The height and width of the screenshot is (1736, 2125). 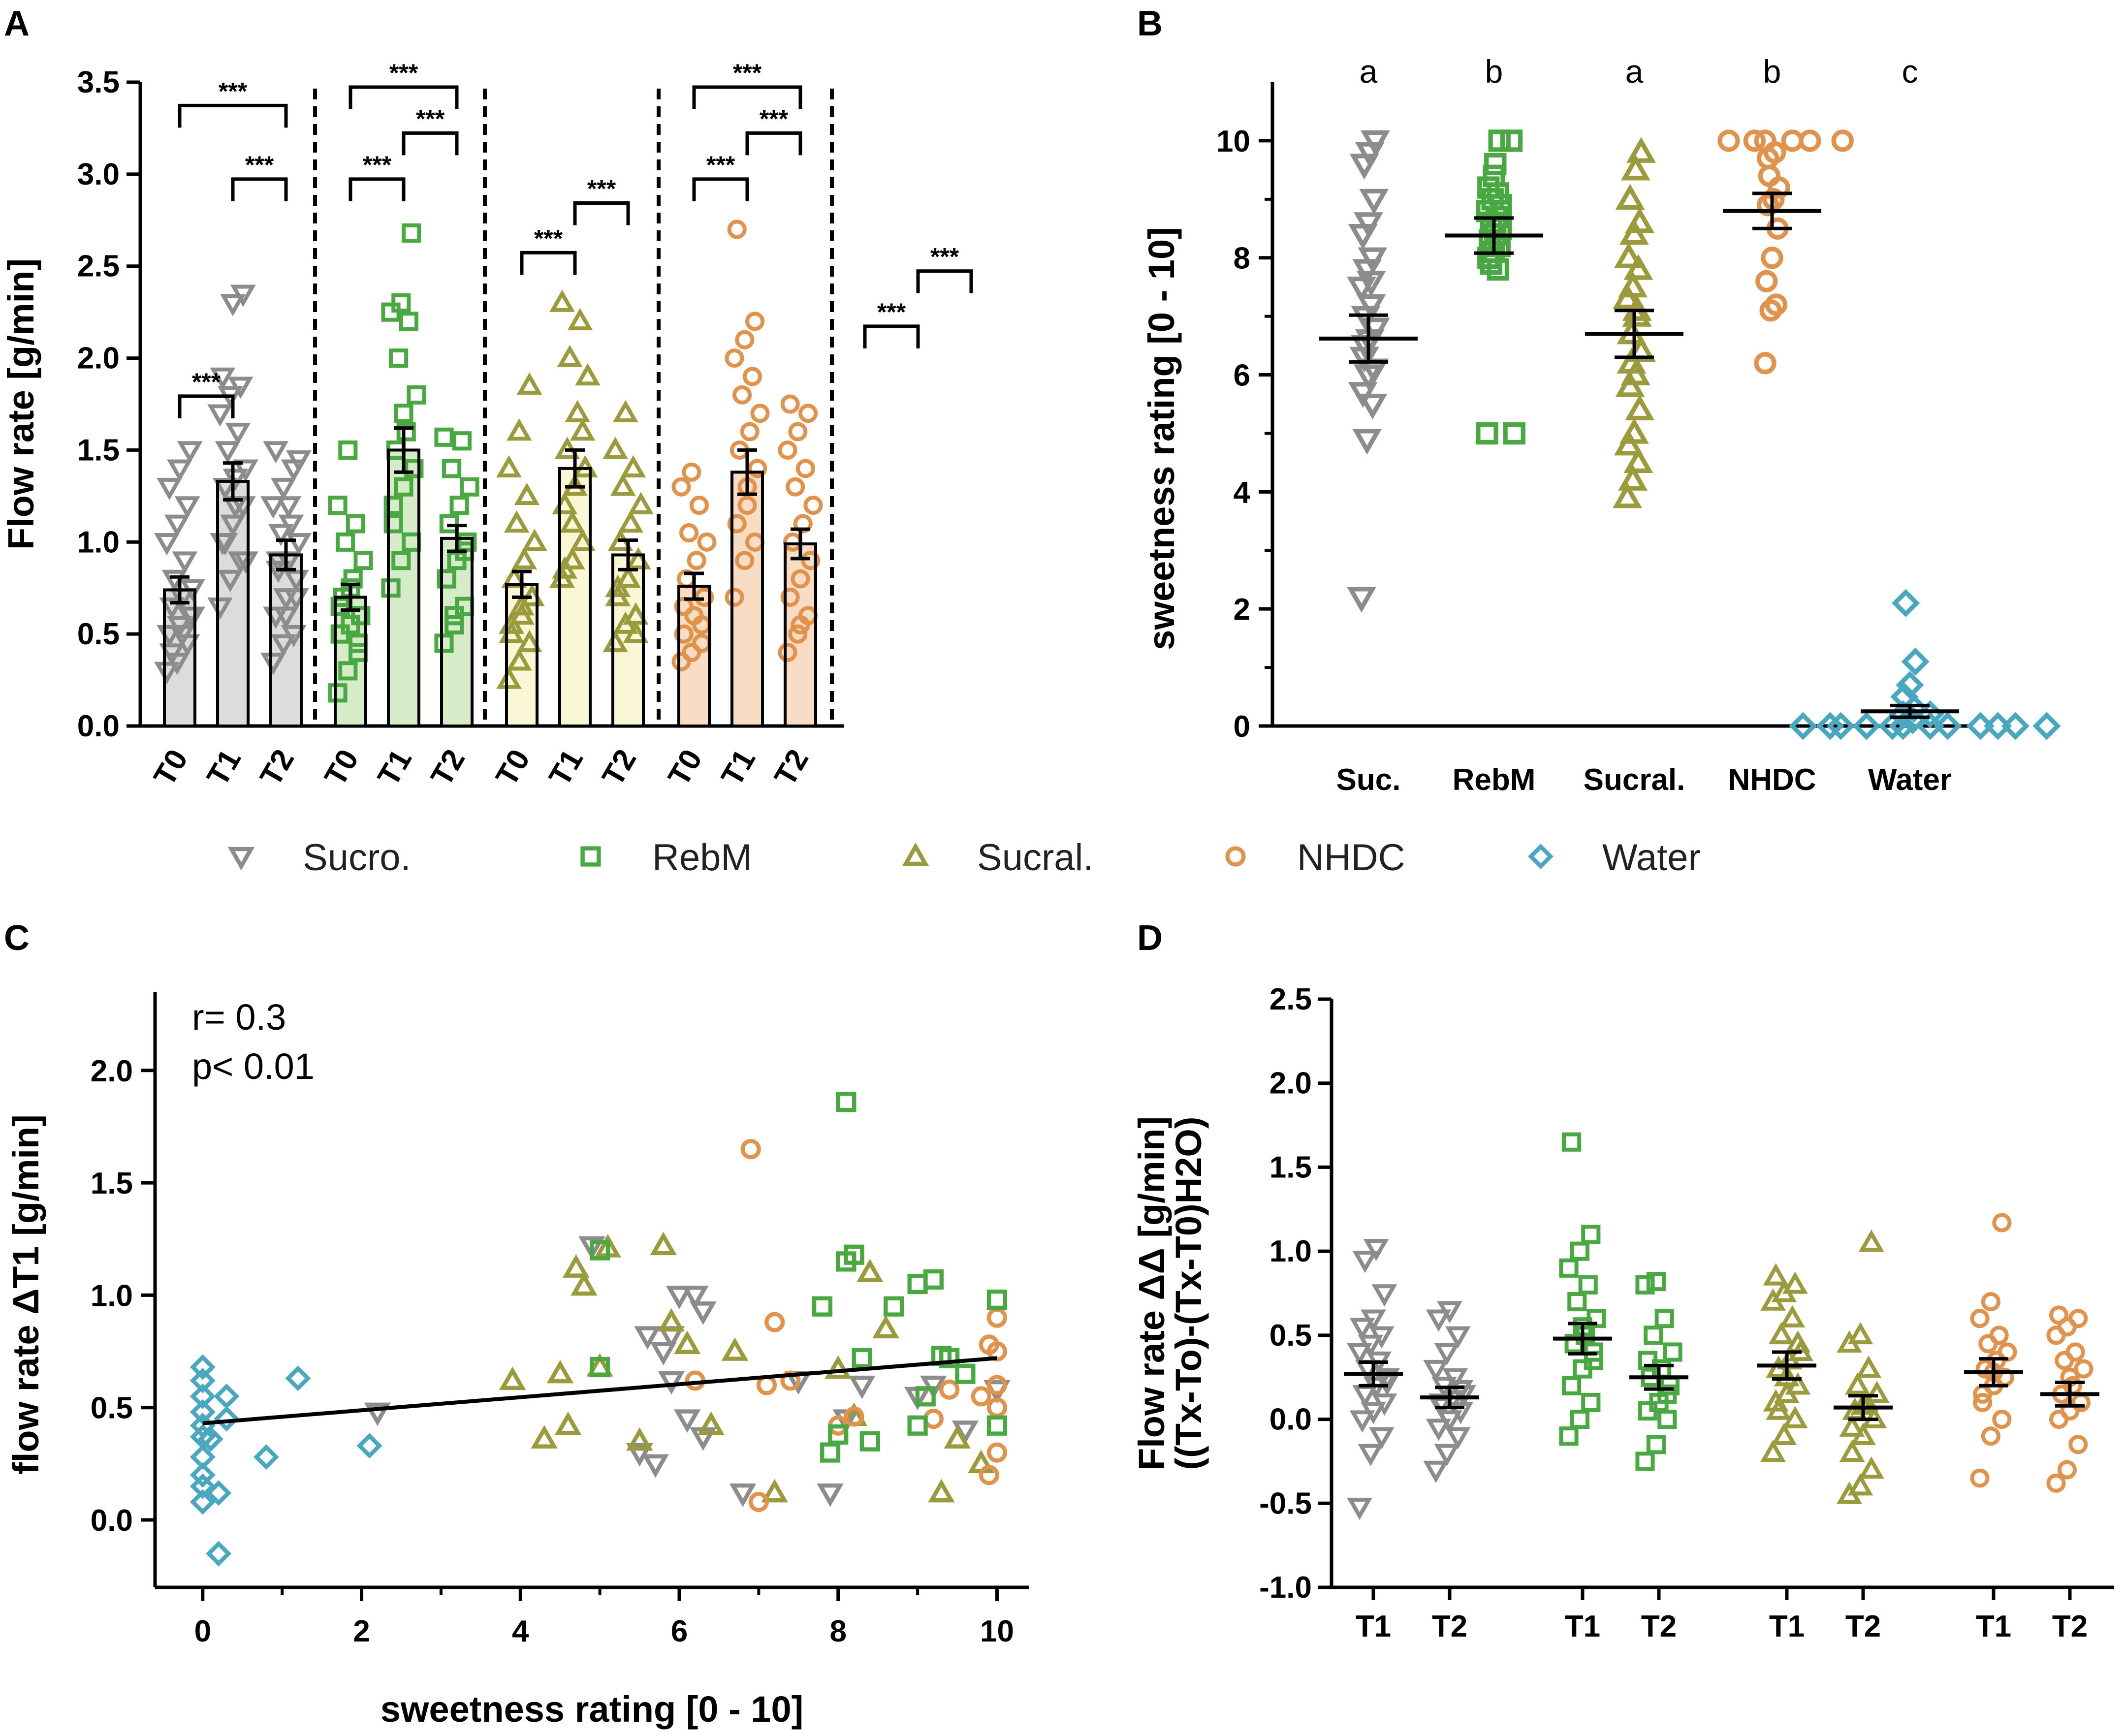 I want to click on panel-a-bar, so click(x=747, y=599).